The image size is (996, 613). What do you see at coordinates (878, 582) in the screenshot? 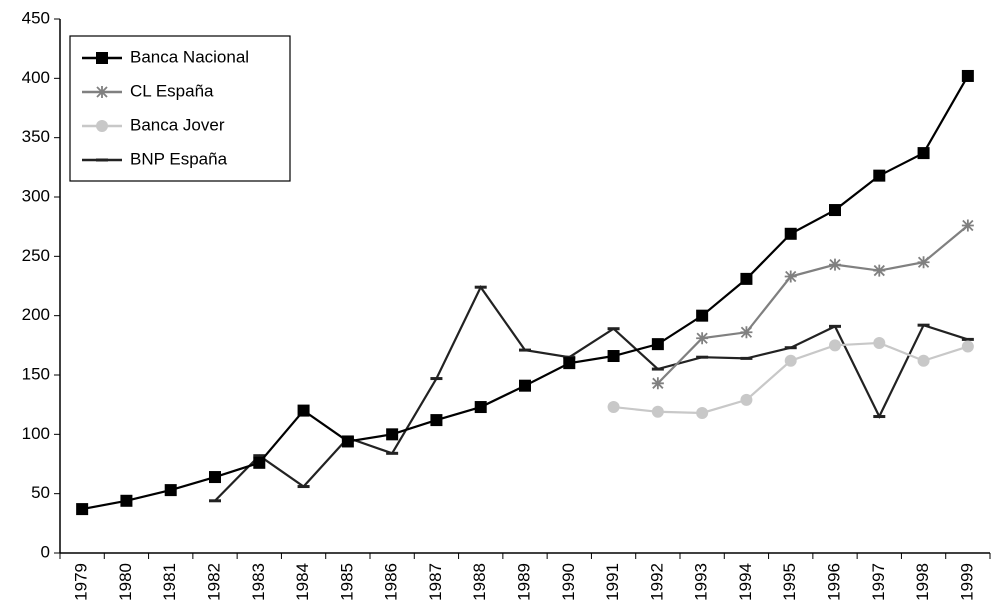
I see `x-tick-label: 1997` at bounding box center [878, 582].